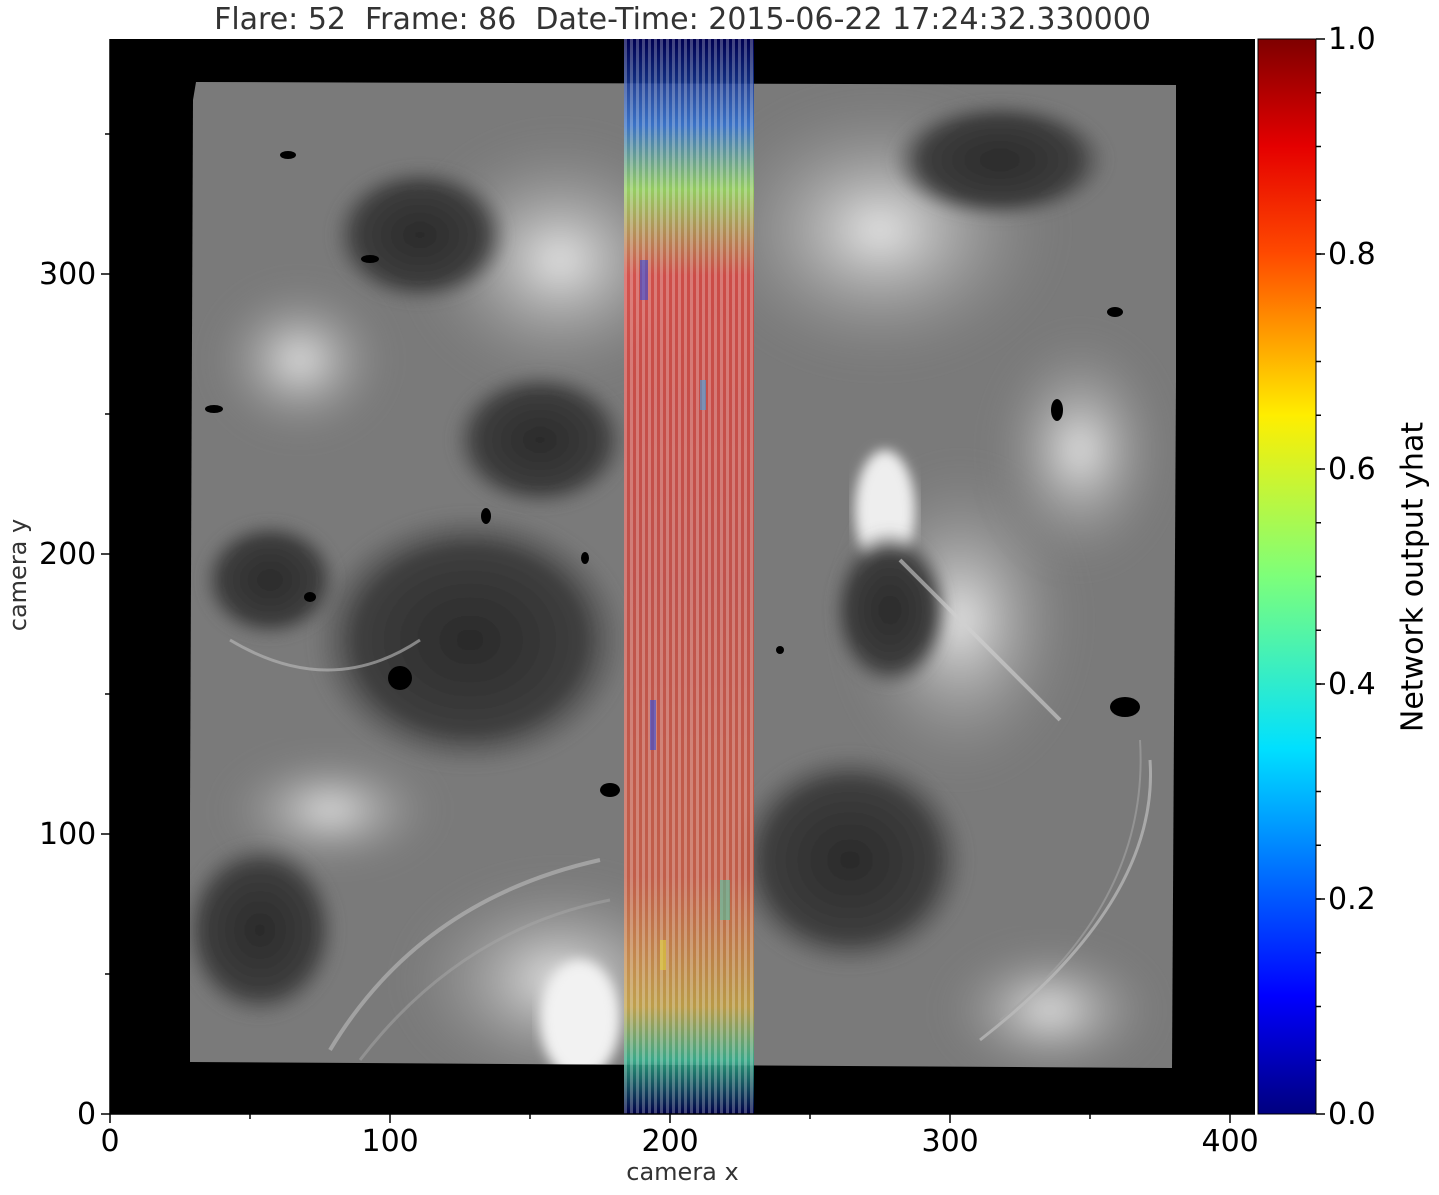 This screenshot has width=1439, height=1195. I want to click on x-tick-label: 200, so click(670, 1141).